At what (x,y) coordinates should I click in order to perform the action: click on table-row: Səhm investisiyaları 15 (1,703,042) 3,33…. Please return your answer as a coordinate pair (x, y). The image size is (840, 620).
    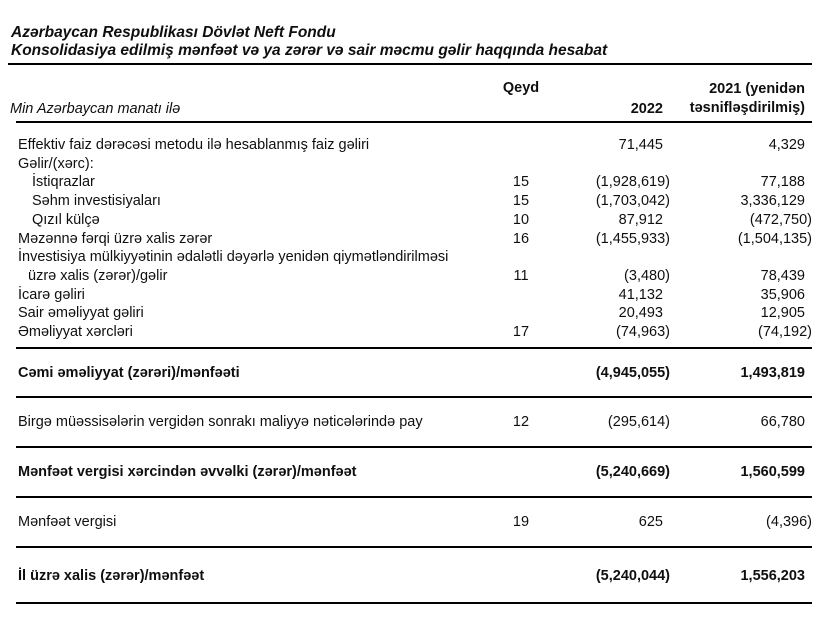
    Looking at the image, I should click on (414, 201).